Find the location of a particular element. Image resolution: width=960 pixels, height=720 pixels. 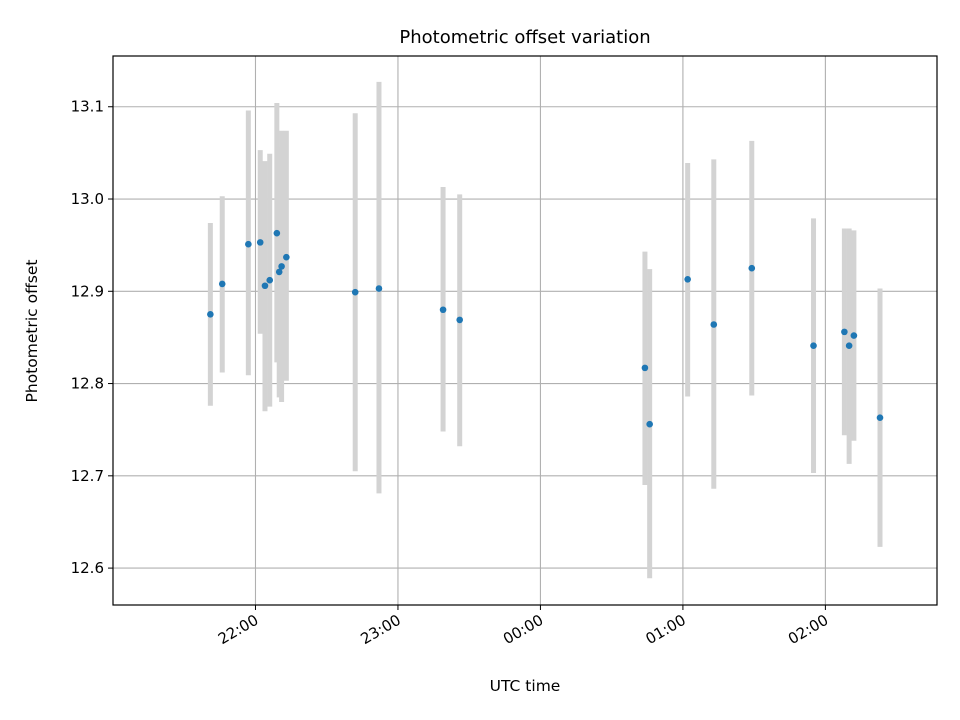

y-tick-label: 13.0 is located at coordinates (87, 199).